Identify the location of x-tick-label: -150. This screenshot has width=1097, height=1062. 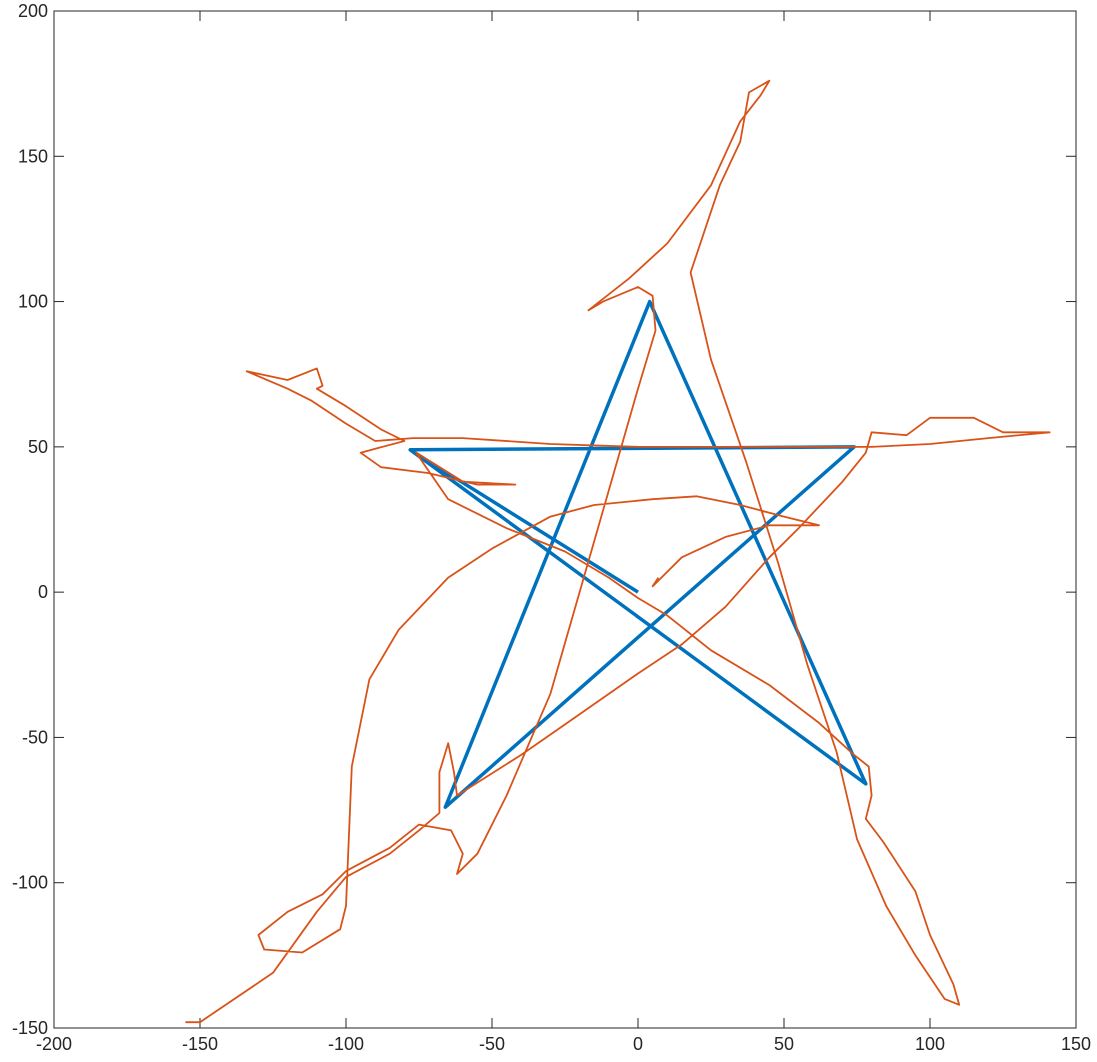
(200, 1044).